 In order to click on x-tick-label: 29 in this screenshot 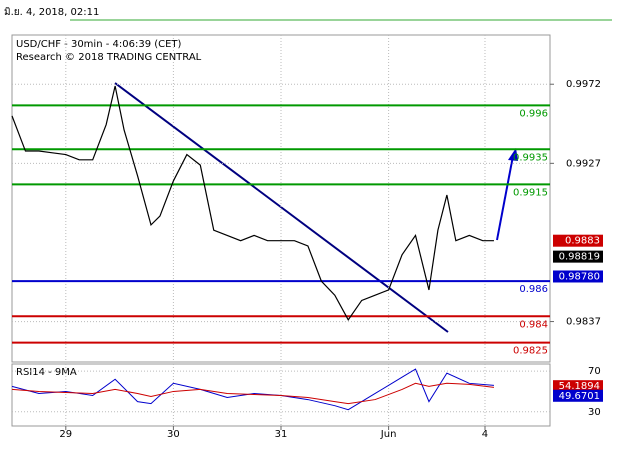, I will do `click(65, 434)`.